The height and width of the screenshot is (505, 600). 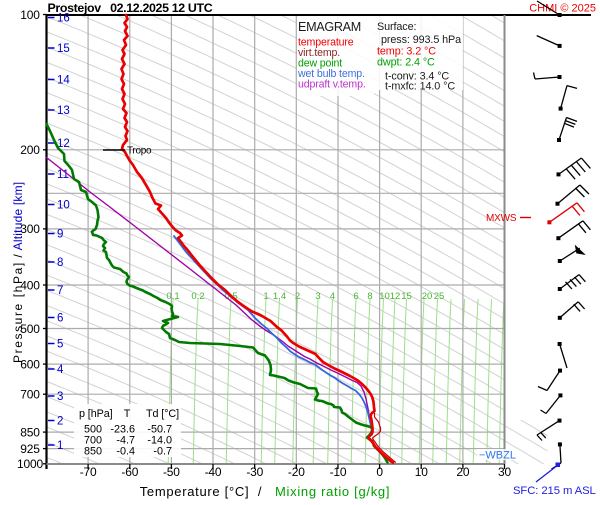 What do you see at coordinates (63, 111) in the screenshot?
I see `svg-text: 13` at bounding box center [63, 111].